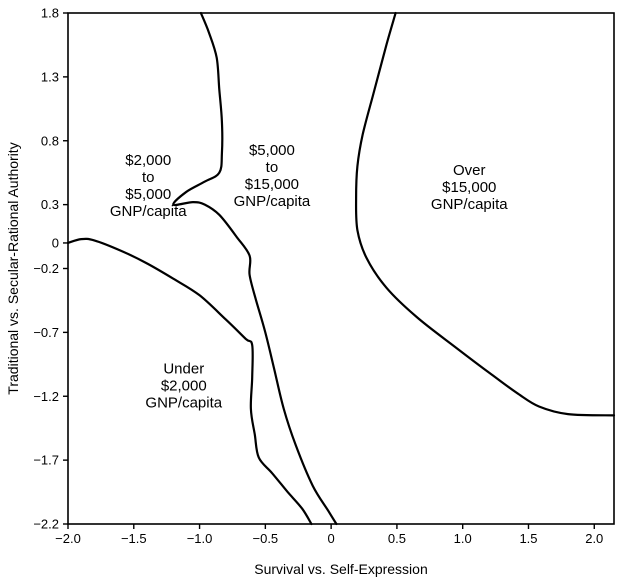 This screenshot has height=581, width=618. What do you see at coordinates (50, 140) in the screenshot?
I see `y-tick-label: 0.8` at bounding box center [50, 140].